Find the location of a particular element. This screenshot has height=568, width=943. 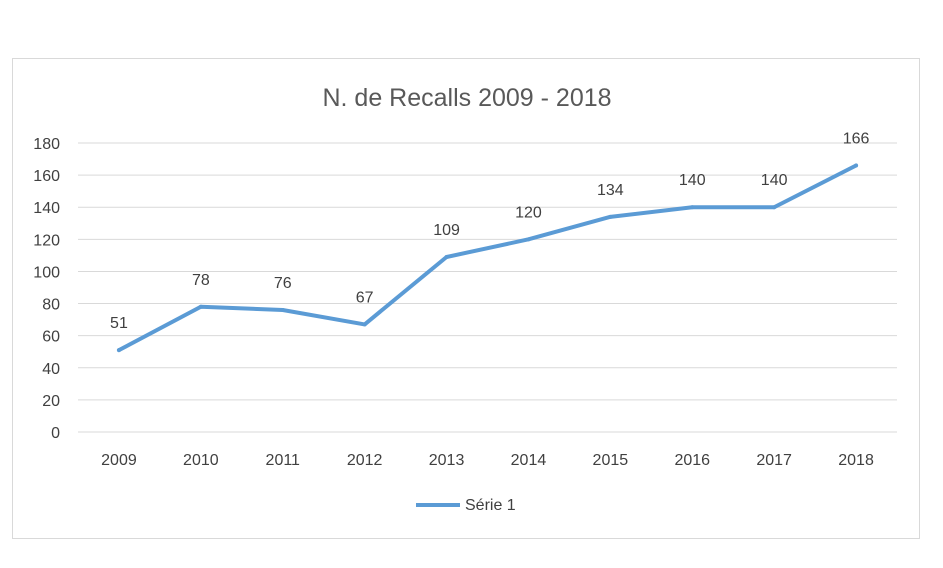

data-point-2012 is located at coordinates (364, 324).